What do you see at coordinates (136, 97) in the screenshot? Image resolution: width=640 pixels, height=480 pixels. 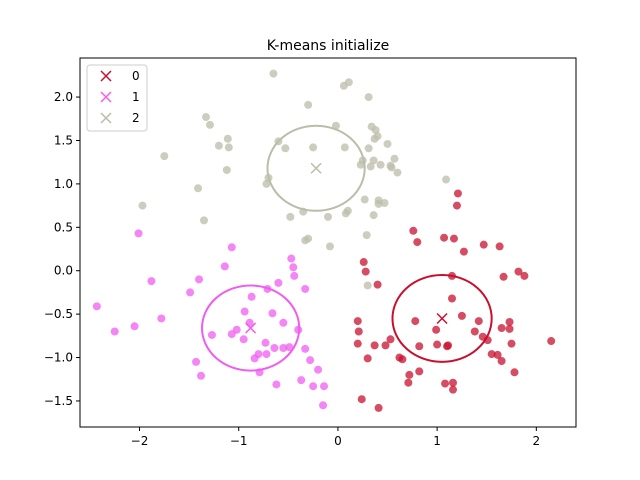 I see `legend-label-1: 1` at bounding box center [136, 97].